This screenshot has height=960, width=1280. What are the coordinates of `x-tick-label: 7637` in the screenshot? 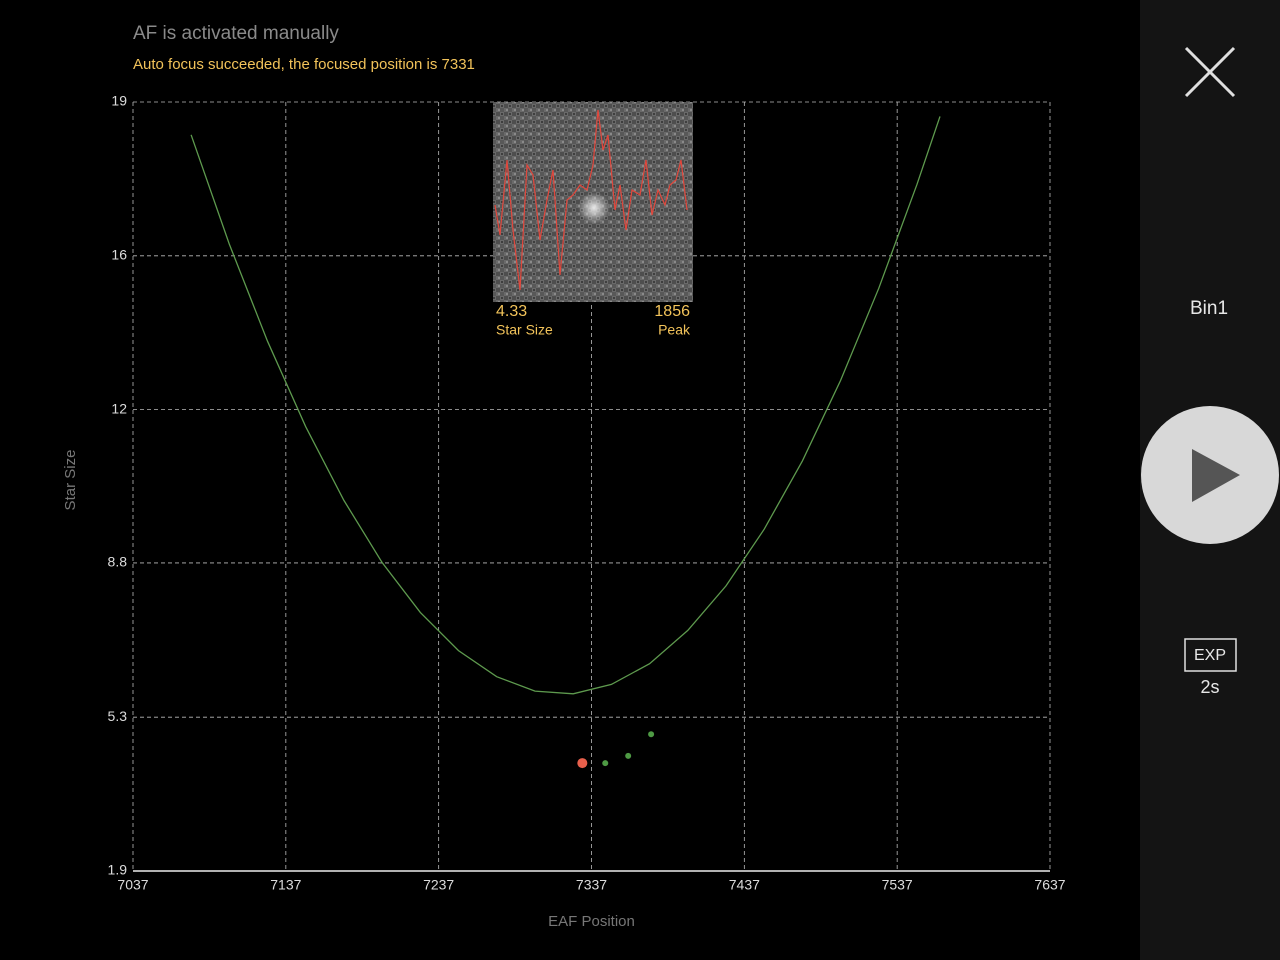 It's located at (1049, 885).